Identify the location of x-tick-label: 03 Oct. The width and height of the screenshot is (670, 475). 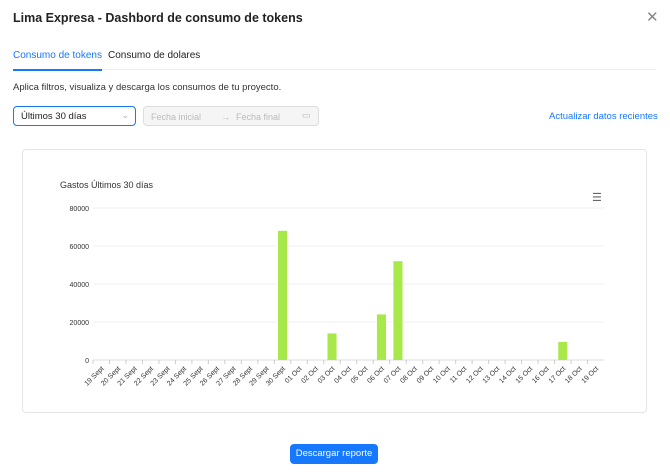
(327, 375).